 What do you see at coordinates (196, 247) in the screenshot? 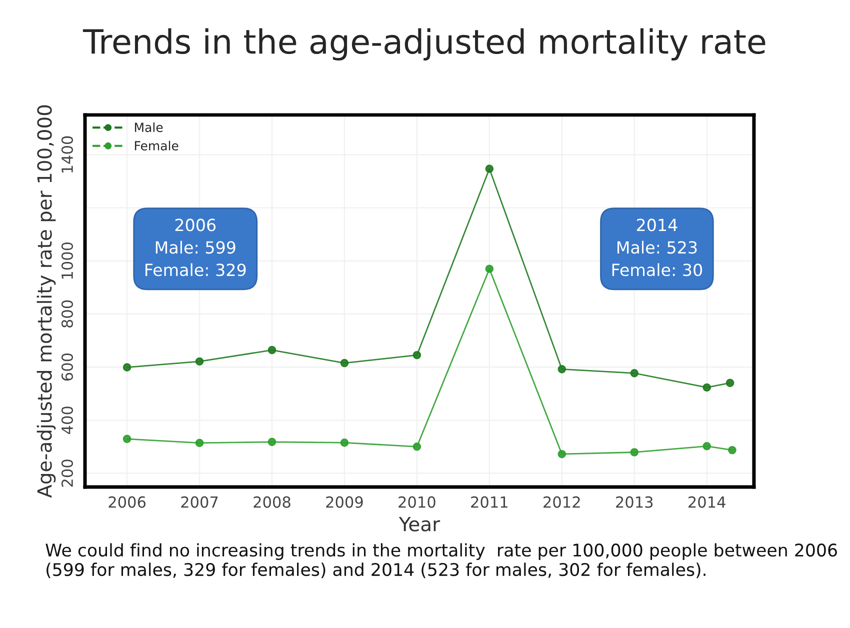
I see `annotation: 2006 Male: 599 Female: 329` at bounding box center [196, 247].